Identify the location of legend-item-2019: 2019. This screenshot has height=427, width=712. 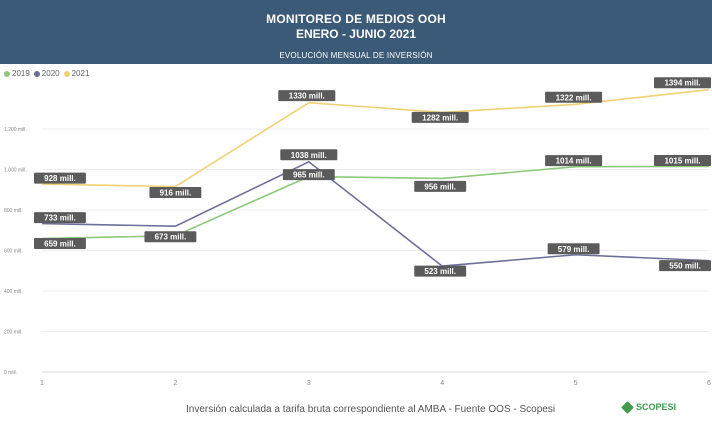
(17, 73).